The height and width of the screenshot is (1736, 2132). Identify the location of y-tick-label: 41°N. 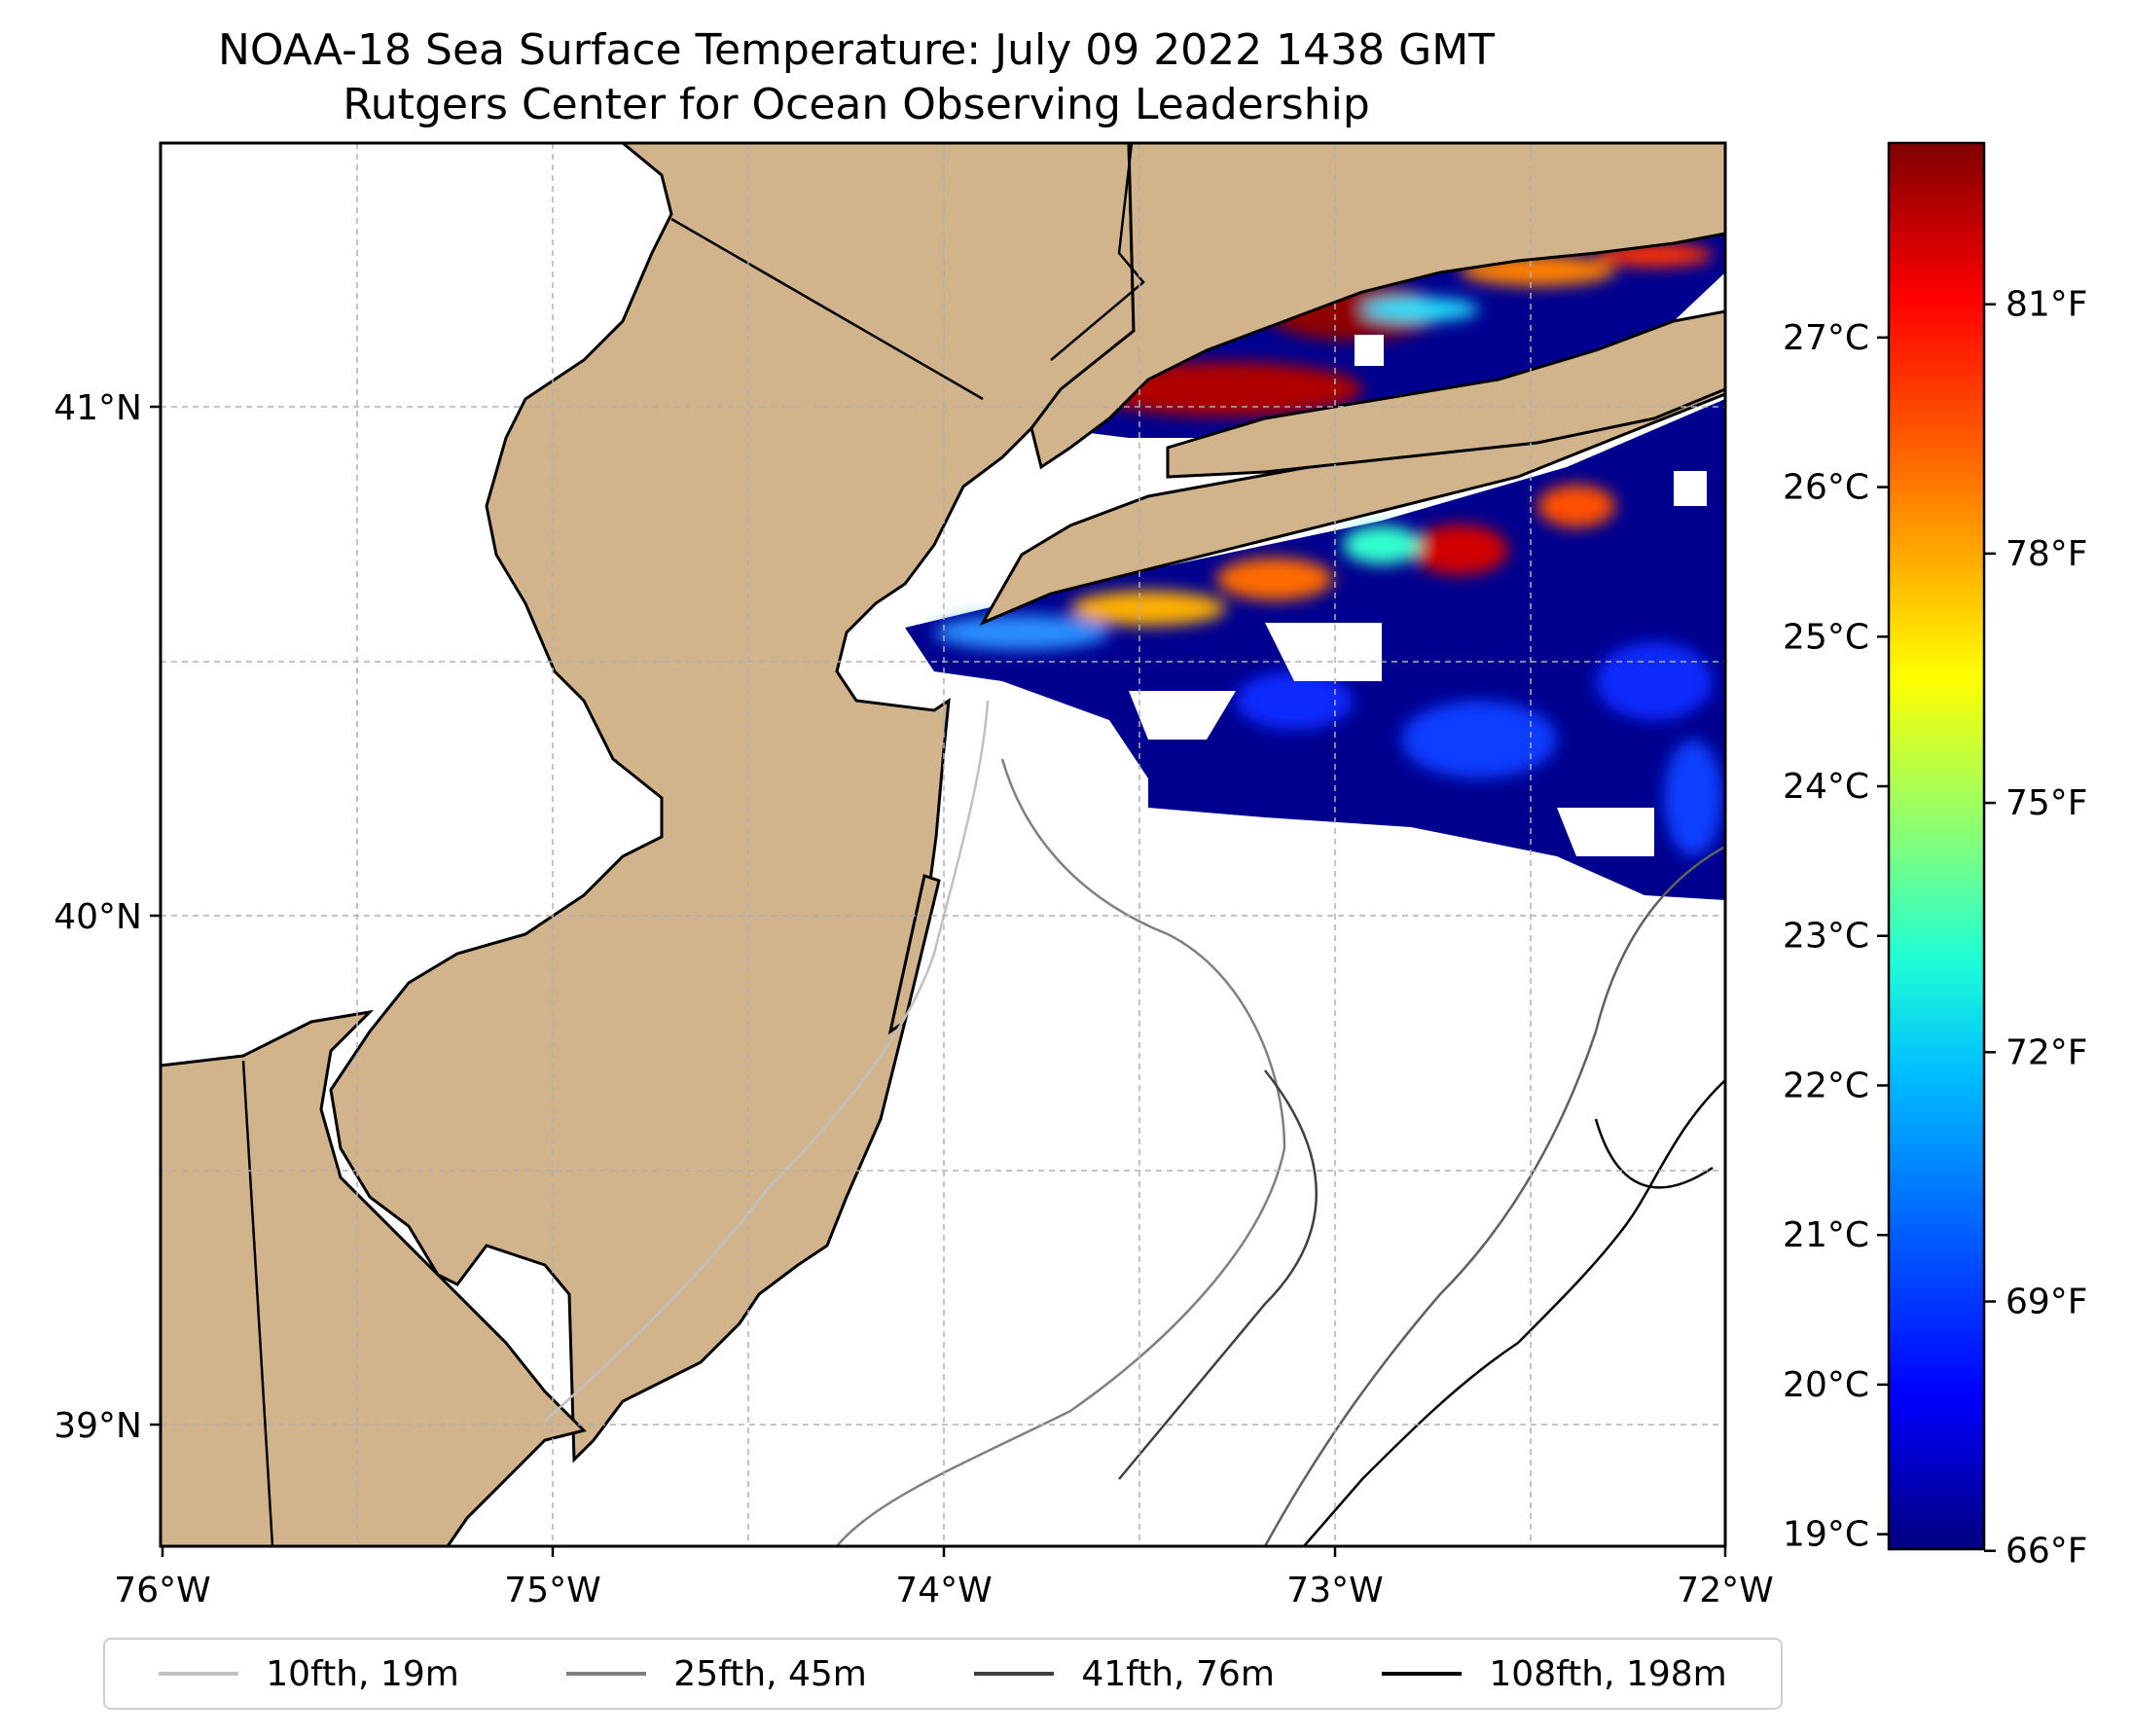
(98, 408).